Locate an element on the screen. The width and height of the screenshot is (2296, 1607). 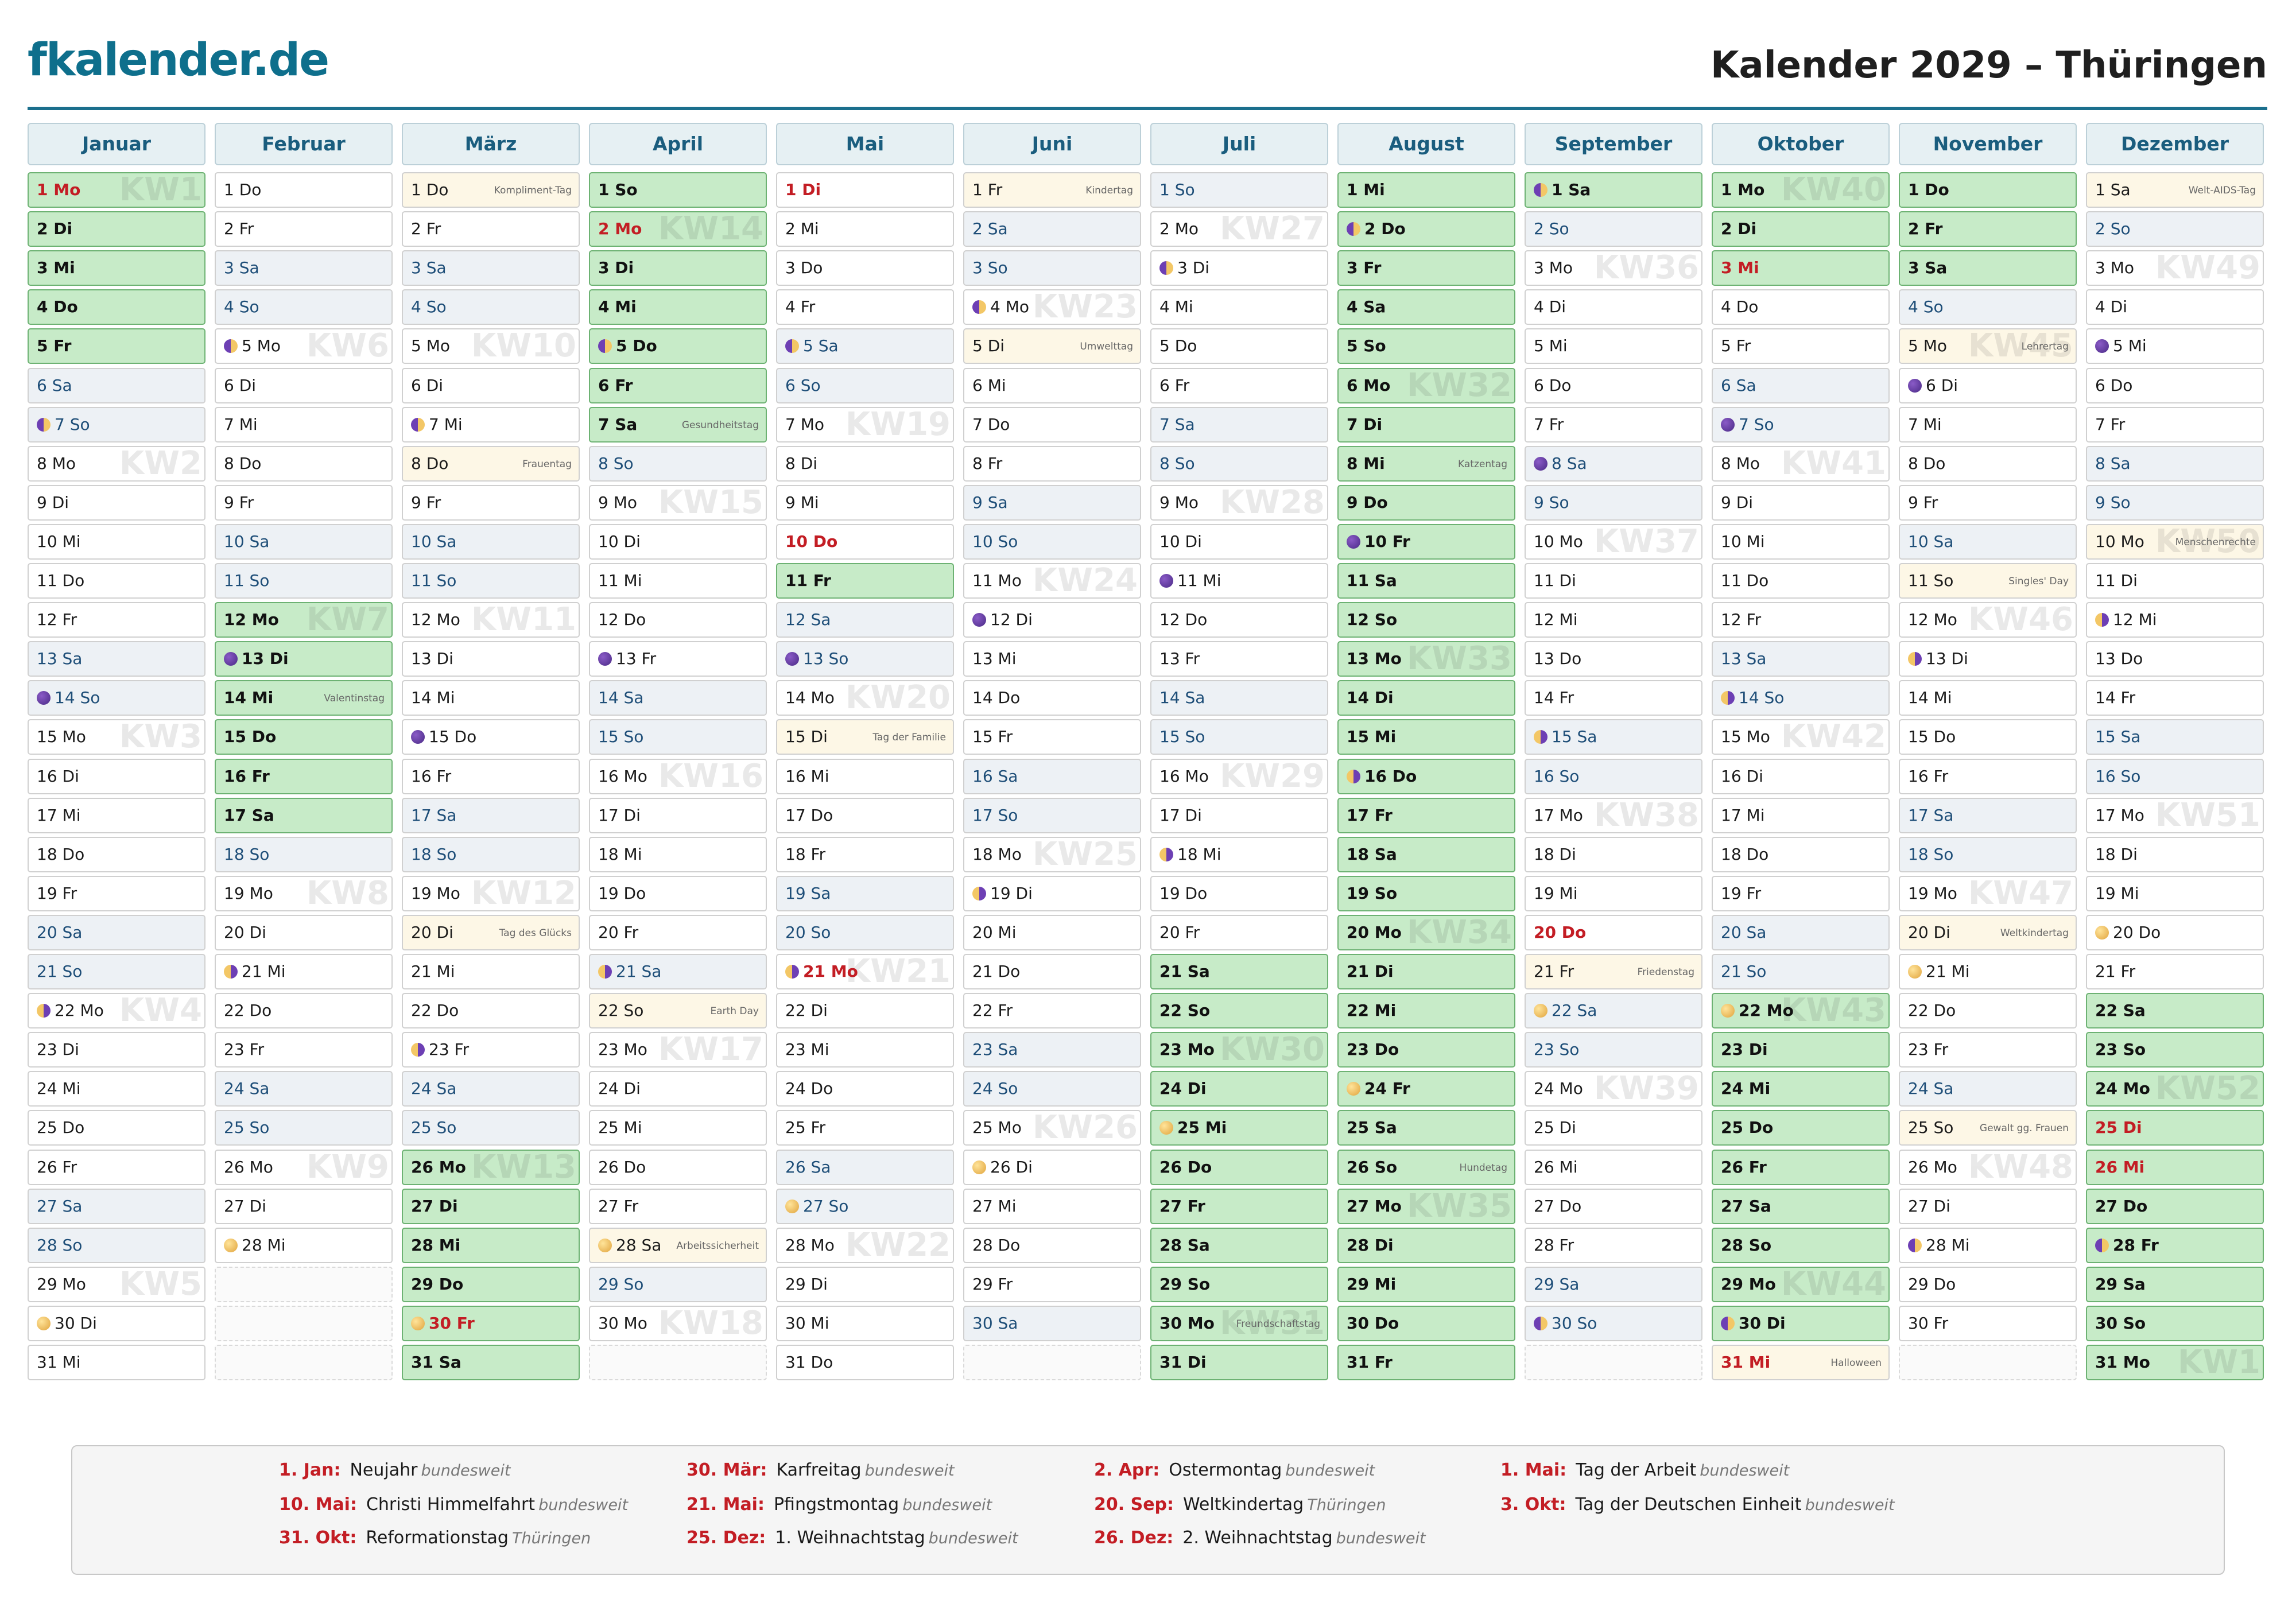
day-cell: 1 Do is located at coordinates (304, 190).